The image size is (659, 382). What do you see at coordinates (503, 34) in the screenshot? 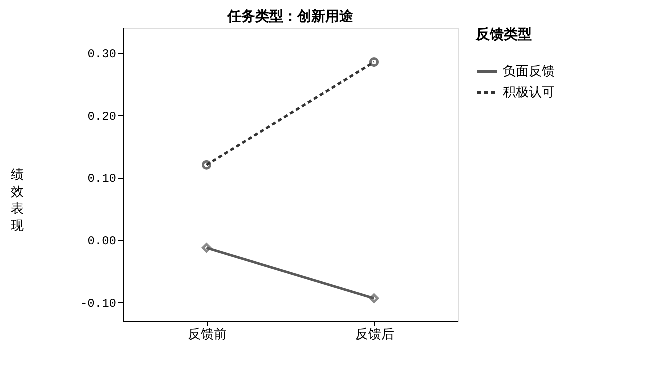
I see `legend-title: 反馈类型` at bounding box center [503, 34].